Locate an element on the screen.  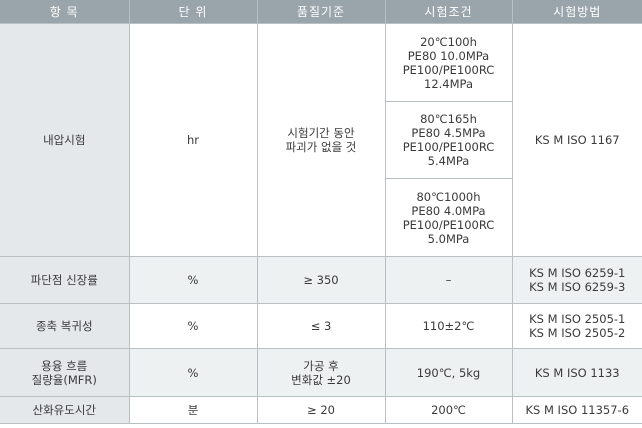
reversion-standard: ≤ 3 is located at coordinates (321, 326).